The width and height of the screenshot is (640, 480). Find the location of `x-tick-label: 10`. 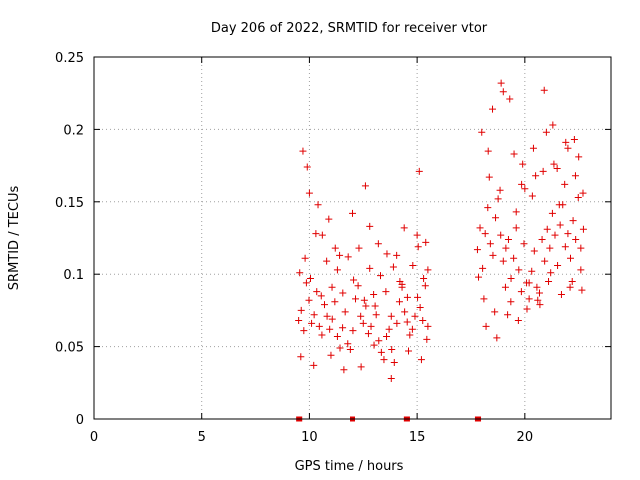

x-tick-label: 10 is located at coordinates (309, 437).